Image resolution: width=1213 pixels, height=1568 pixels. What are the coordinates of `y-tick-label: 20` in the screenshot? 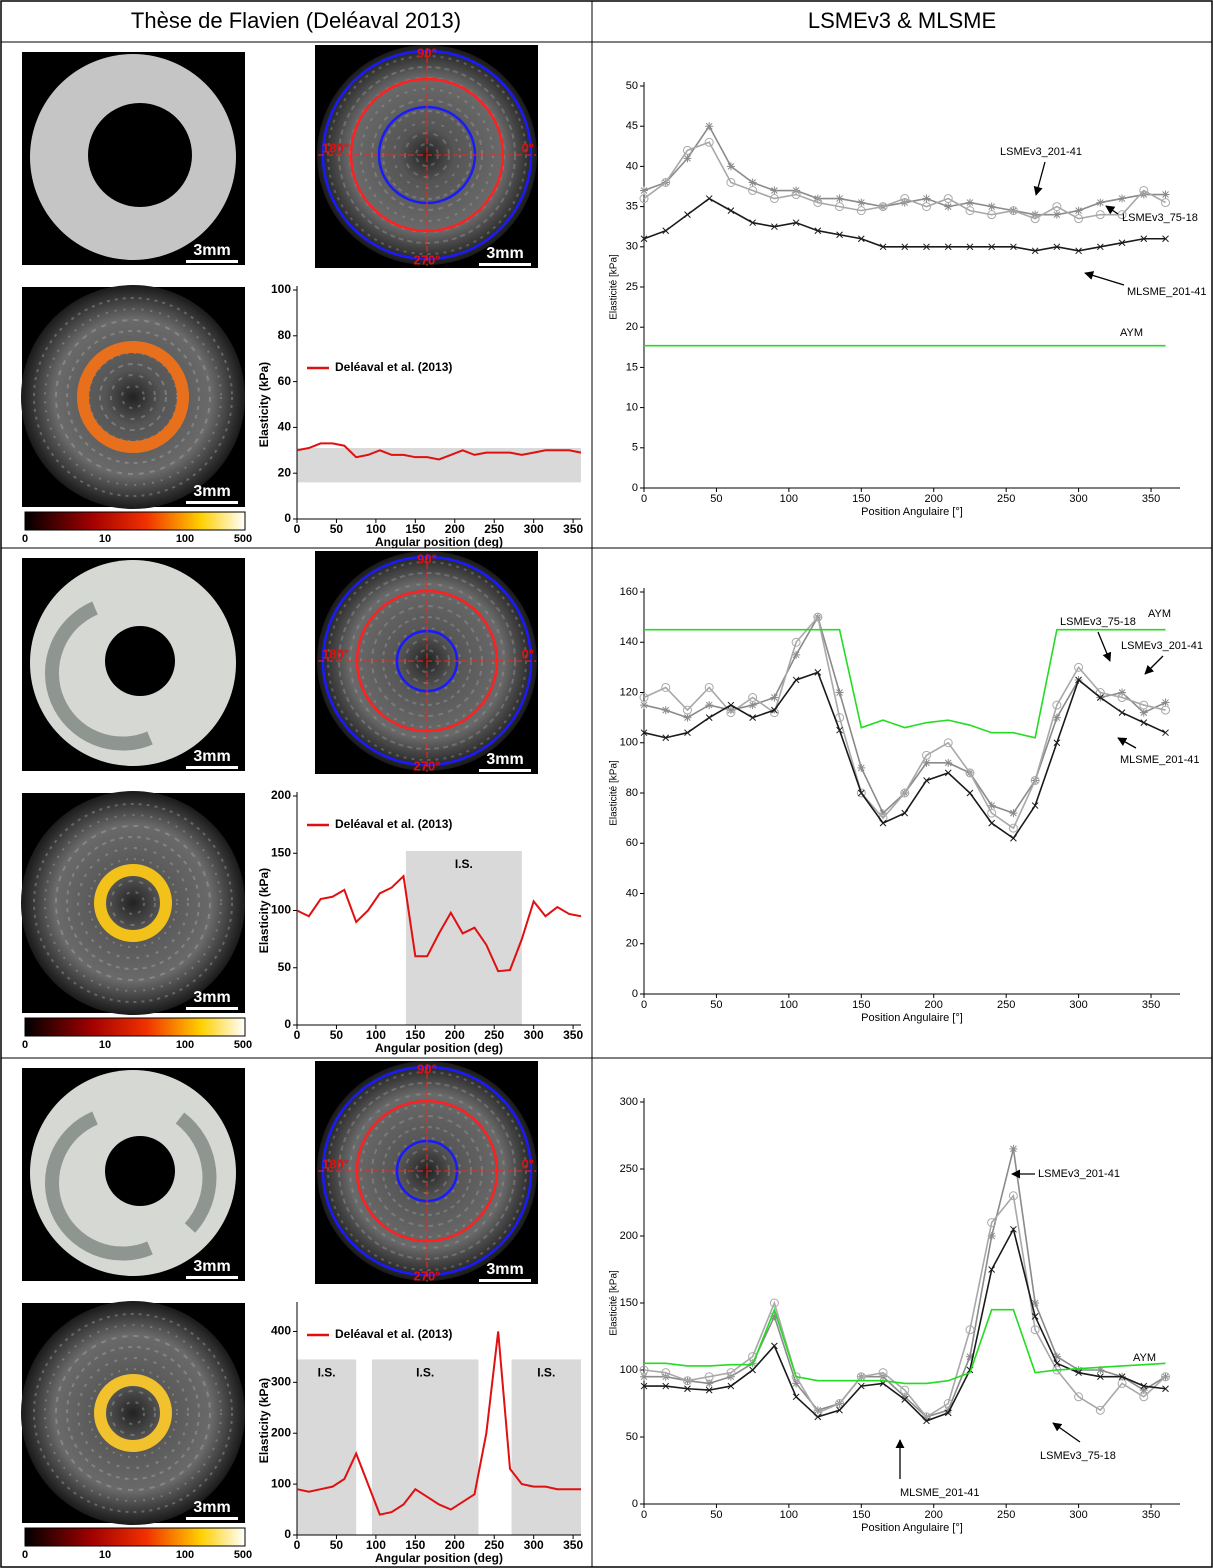 It's located at (632, 944).